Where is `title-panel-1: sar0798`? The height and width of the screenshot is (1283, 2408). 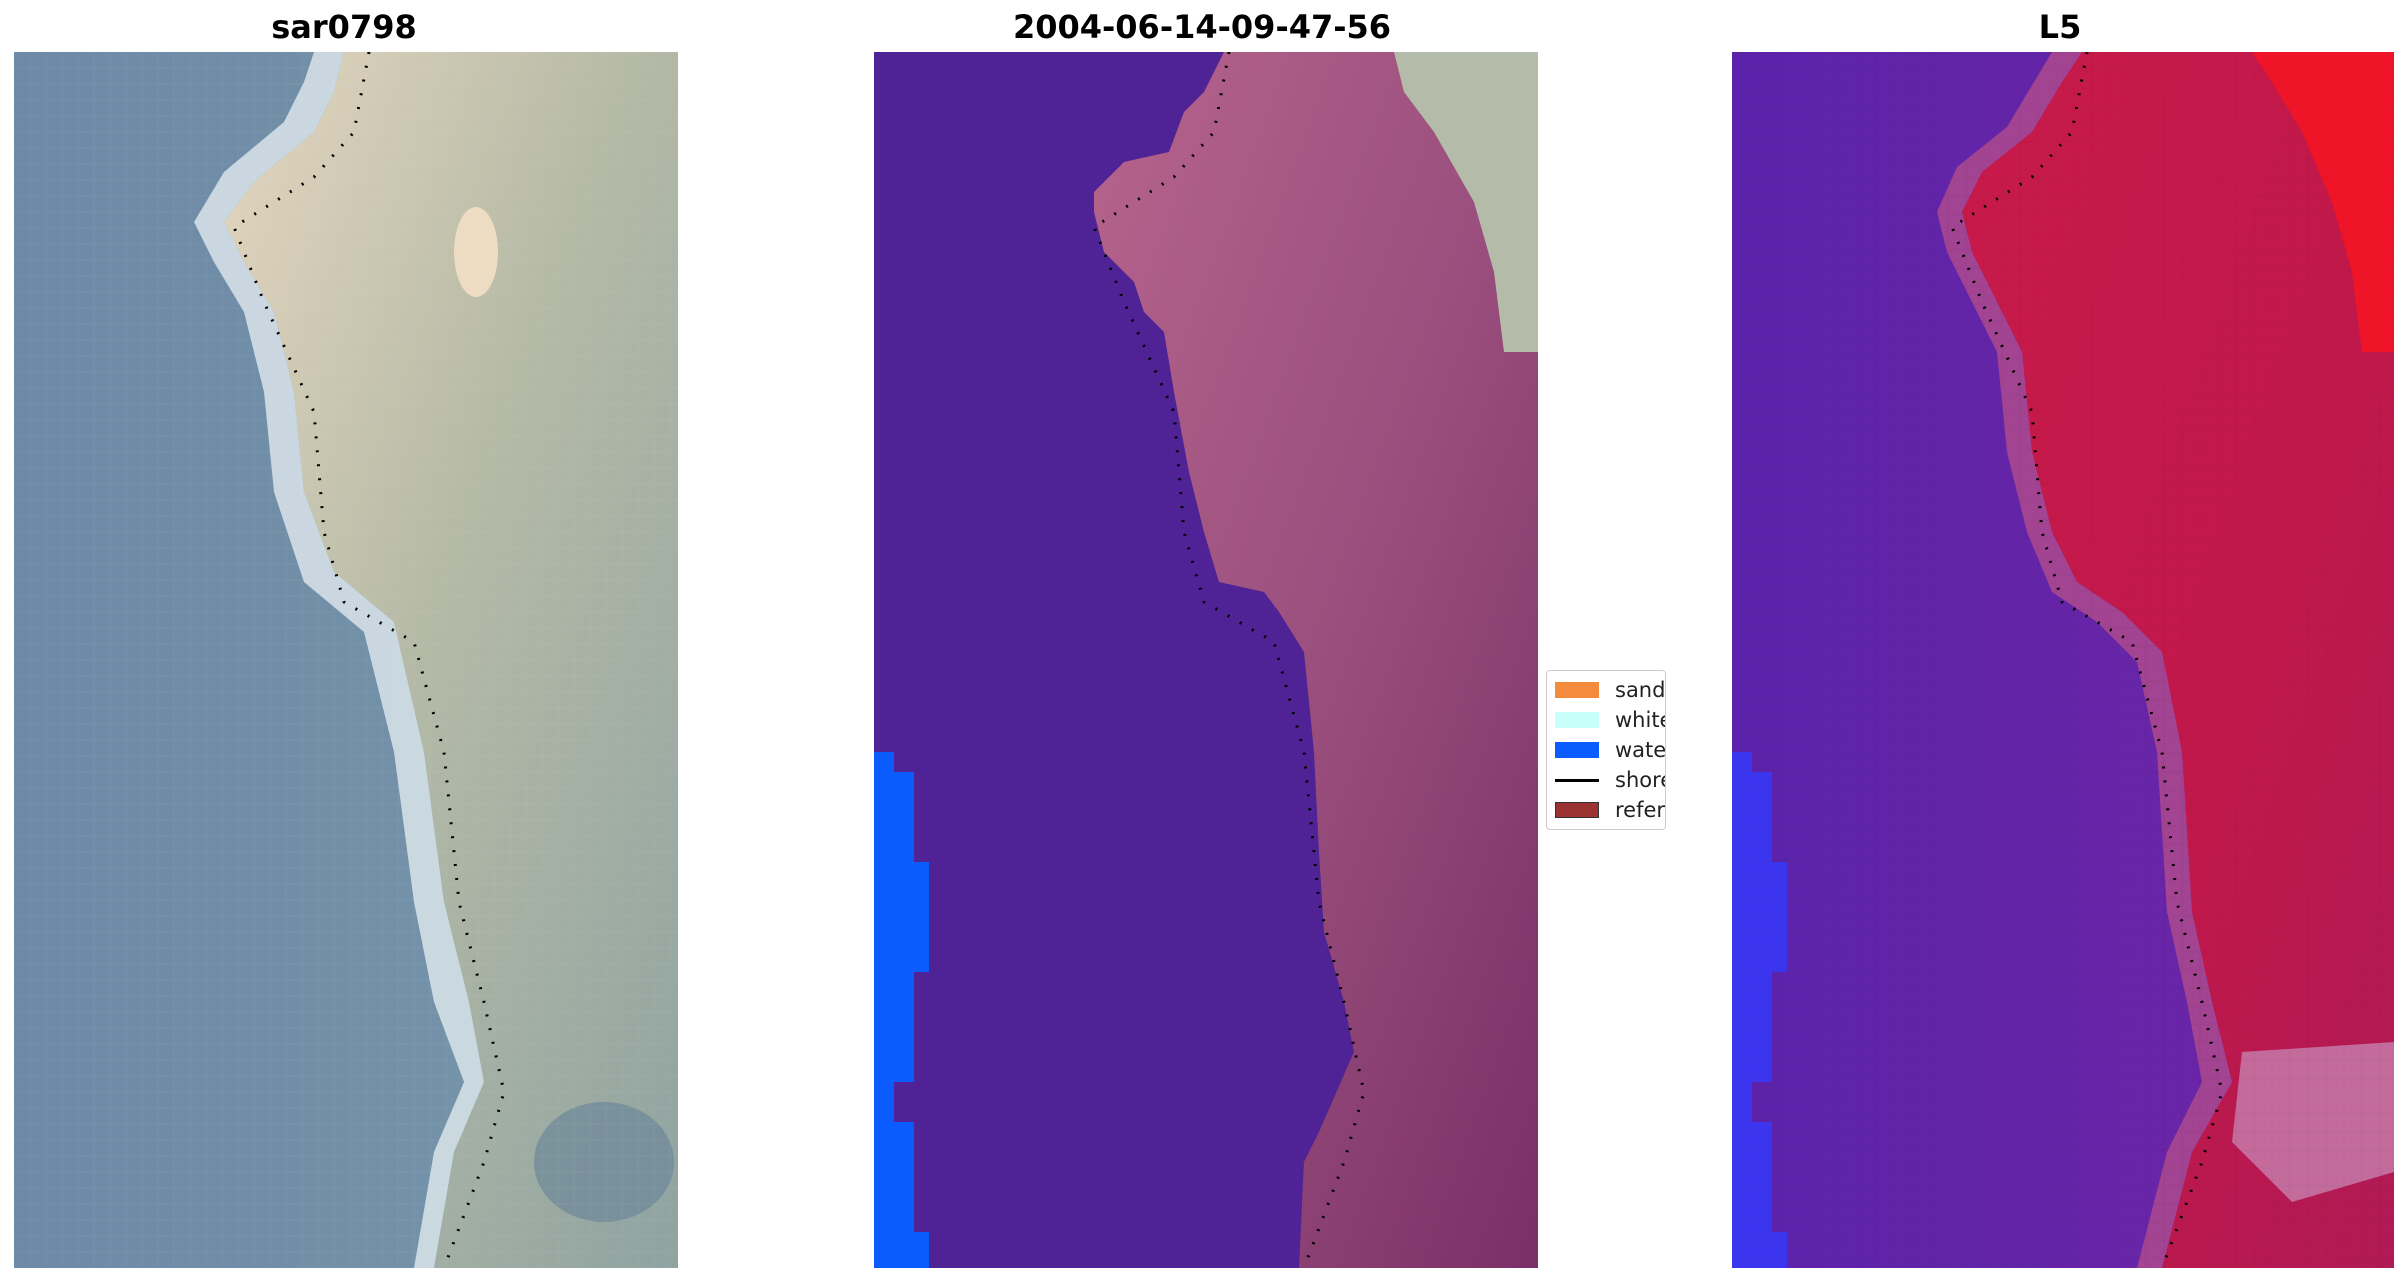 title-panel-1: sar0798 is located at coordinates (344, 27).